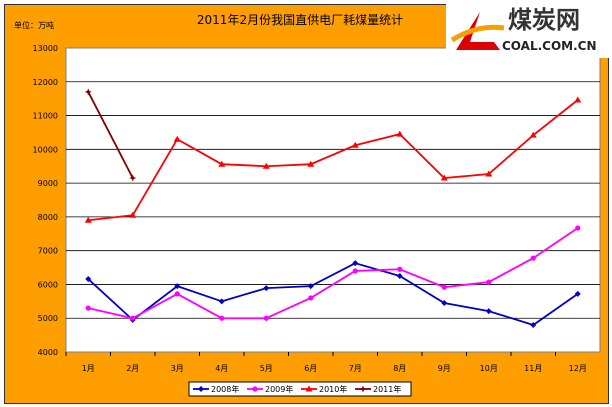  Describe the element at coordinates (578, 368) in the screenshot. I see `x-tick-label: 12月` at that location.